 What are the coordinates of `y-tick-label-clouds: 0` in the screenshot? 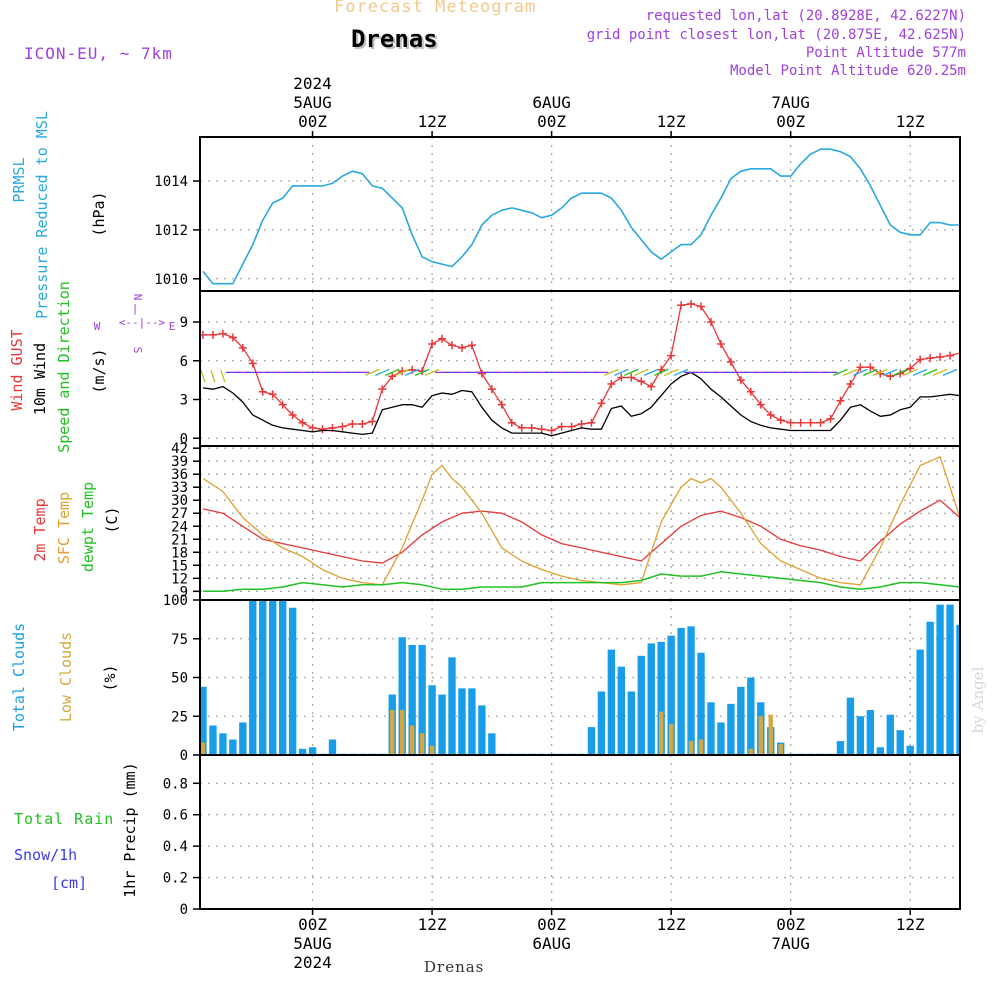 It's located at (184, 756).